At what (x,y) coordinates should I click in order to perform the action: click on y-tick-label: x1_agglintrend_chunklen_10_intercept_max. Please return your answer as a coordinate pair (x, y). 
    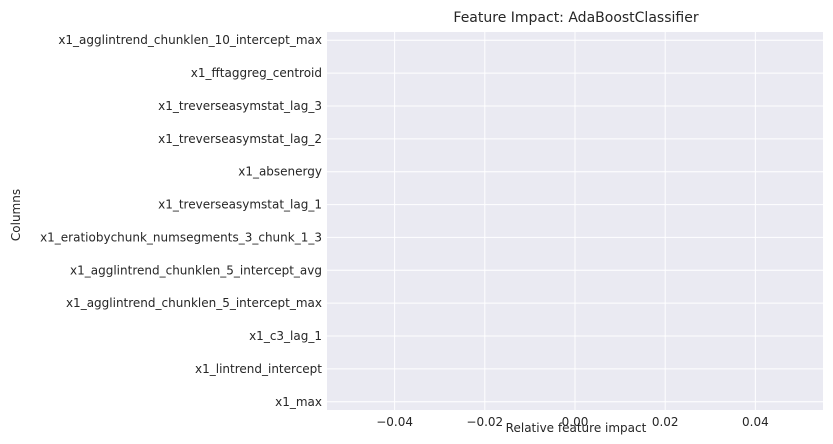
    Looking at the image, I should click on (190, 40).